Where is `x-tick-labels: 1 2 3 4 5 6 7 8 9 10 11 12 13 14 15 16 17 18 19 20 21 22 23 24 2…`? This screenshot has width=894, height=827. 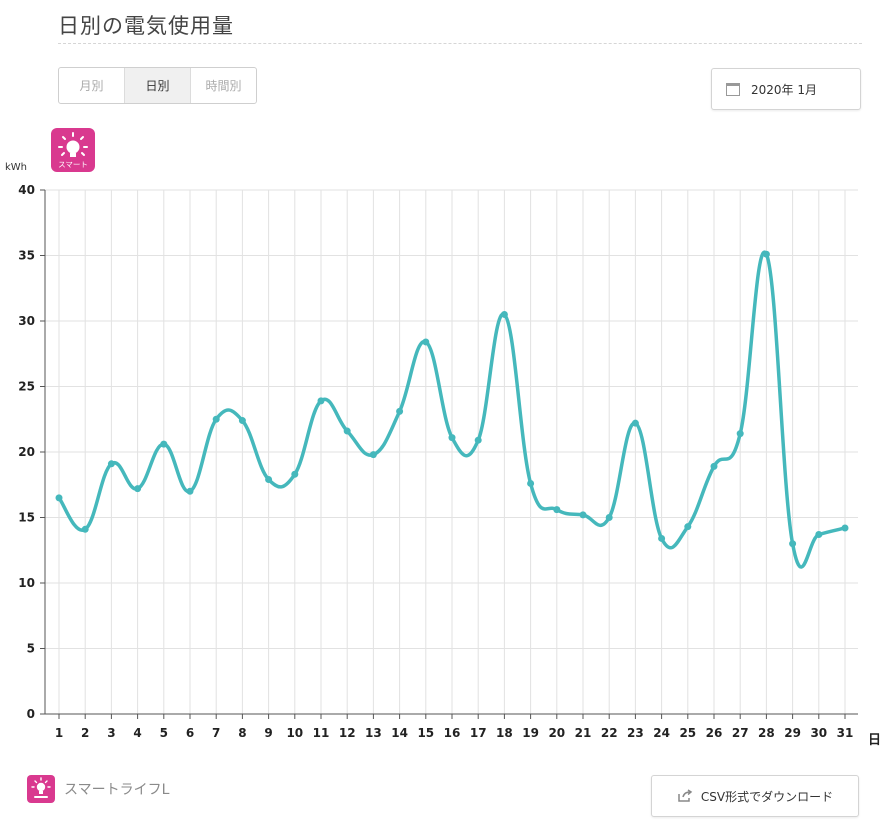 x-tick-labels: 1 2 3 4 5 6 7 8 9 10 11 12 13 14 15 16 17 18 19 20 21 22 23 24 2… is located at coordinates (454, 733).